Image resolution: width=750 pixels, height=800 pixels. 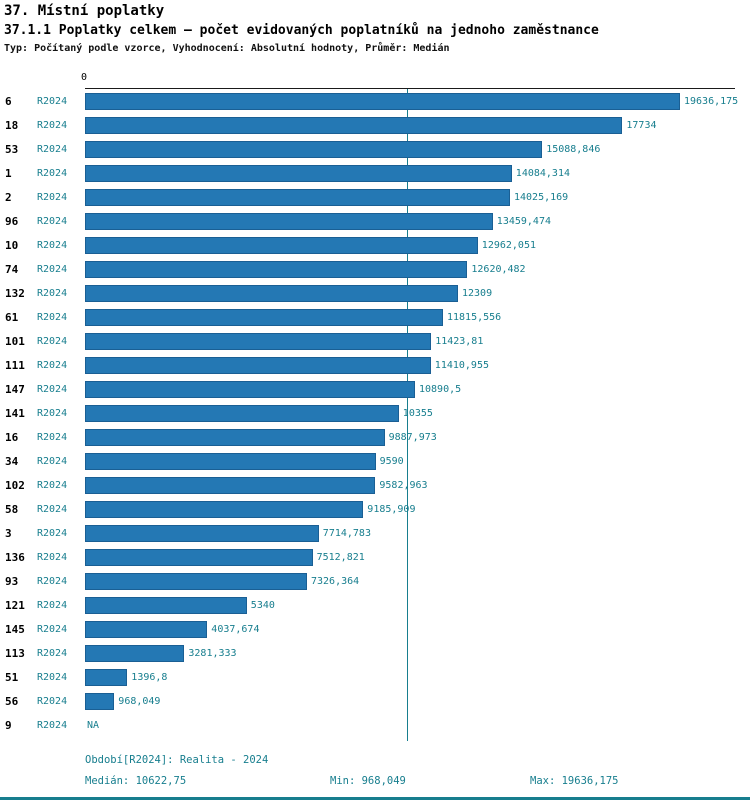 I want to click on chart-row: 96 R2024 13459,474, so click(x=375, y=221).